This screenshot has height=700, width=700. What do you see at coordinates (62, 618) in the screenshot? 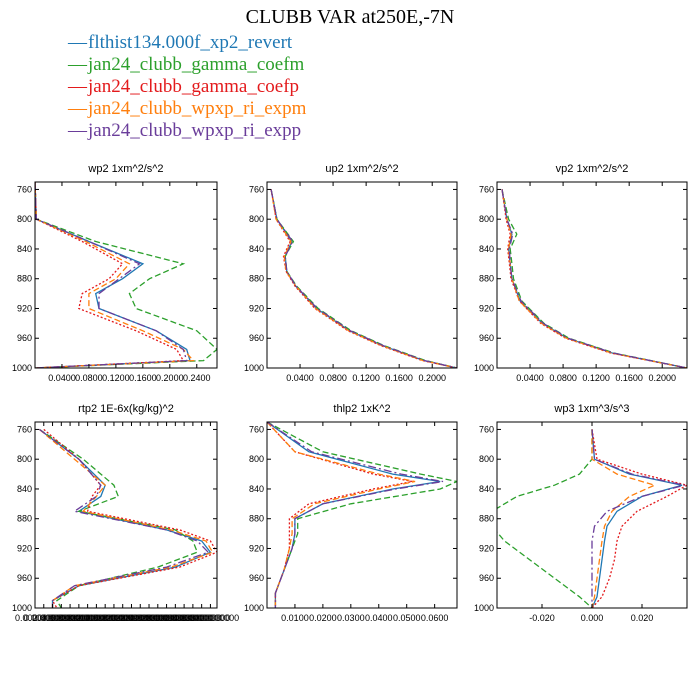
I see `x-tick-label: 0.0060000000` at bounding box center [62, 618].